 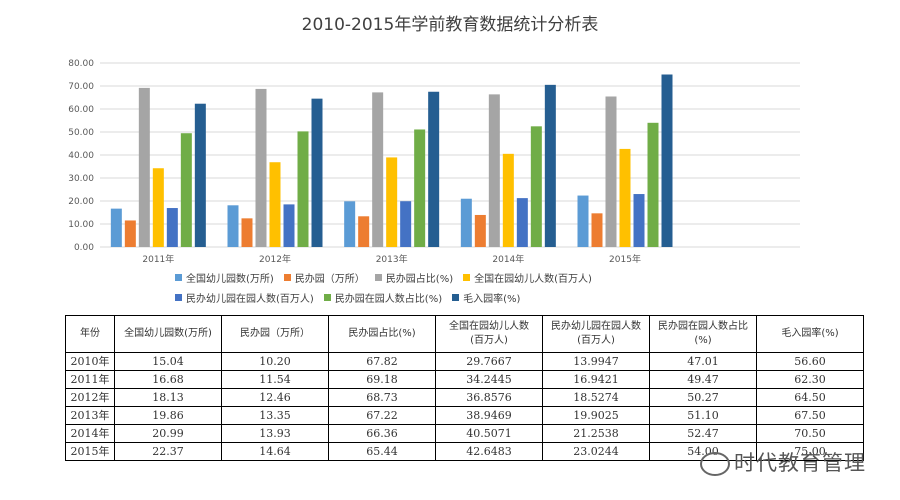 What do you see at coordinates (388, 299) in the screenshot?
I see `legend-label: 民办园在园人数占比(%)` at bounding box center [388, 299].